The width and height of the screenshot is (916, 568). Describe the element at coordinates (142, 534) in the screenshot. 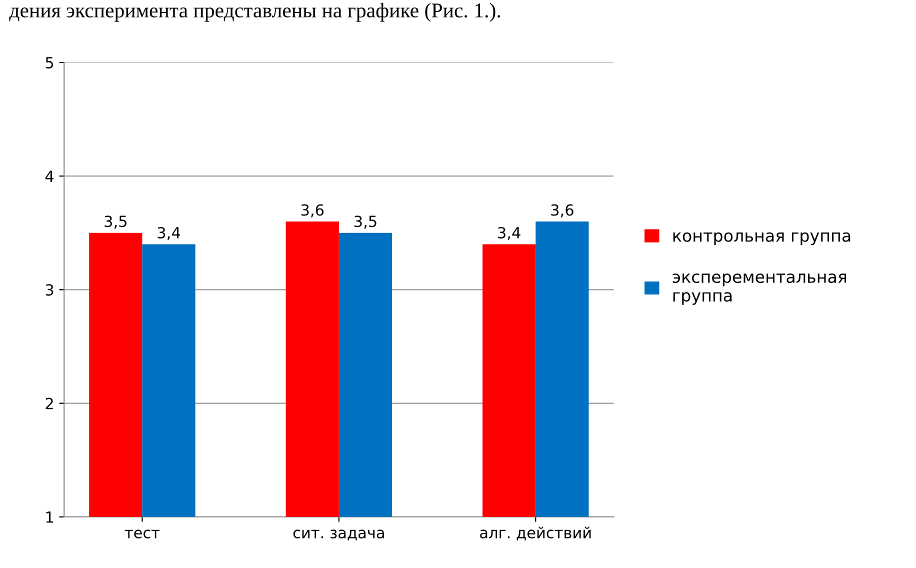

I see `x-tick-label: тест` at that location.